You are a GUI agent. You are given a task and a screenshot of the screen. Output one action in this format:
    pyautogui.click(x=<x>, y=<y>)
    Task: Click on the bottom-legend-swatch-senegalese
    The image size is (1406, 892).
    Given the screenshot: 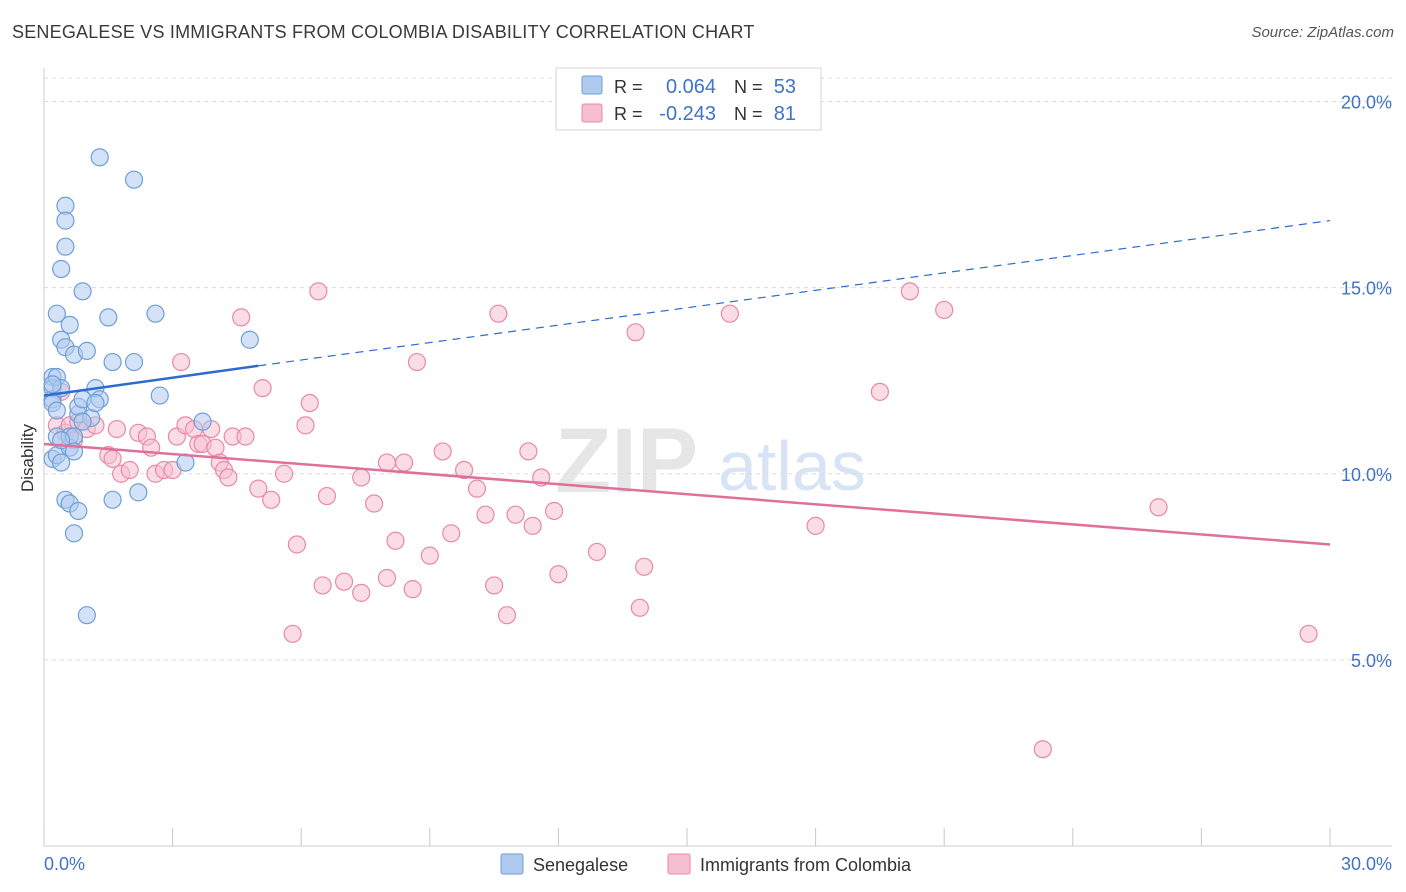 What is the action you would take?
    pyautogui.click(x=512, y=864)
    